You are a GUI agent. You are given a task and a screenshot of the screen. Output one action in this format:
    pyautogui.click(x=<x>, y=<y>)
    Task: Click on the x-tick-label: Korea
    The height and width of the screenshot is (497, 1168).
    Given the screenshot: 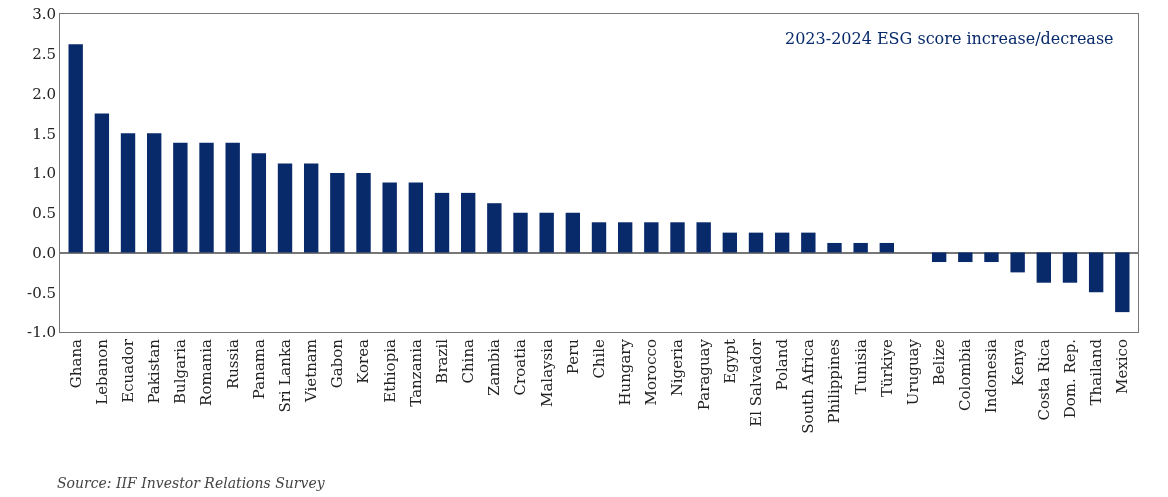 What is the action you would take?
    pyautogui.click(x=363, y=361)
    